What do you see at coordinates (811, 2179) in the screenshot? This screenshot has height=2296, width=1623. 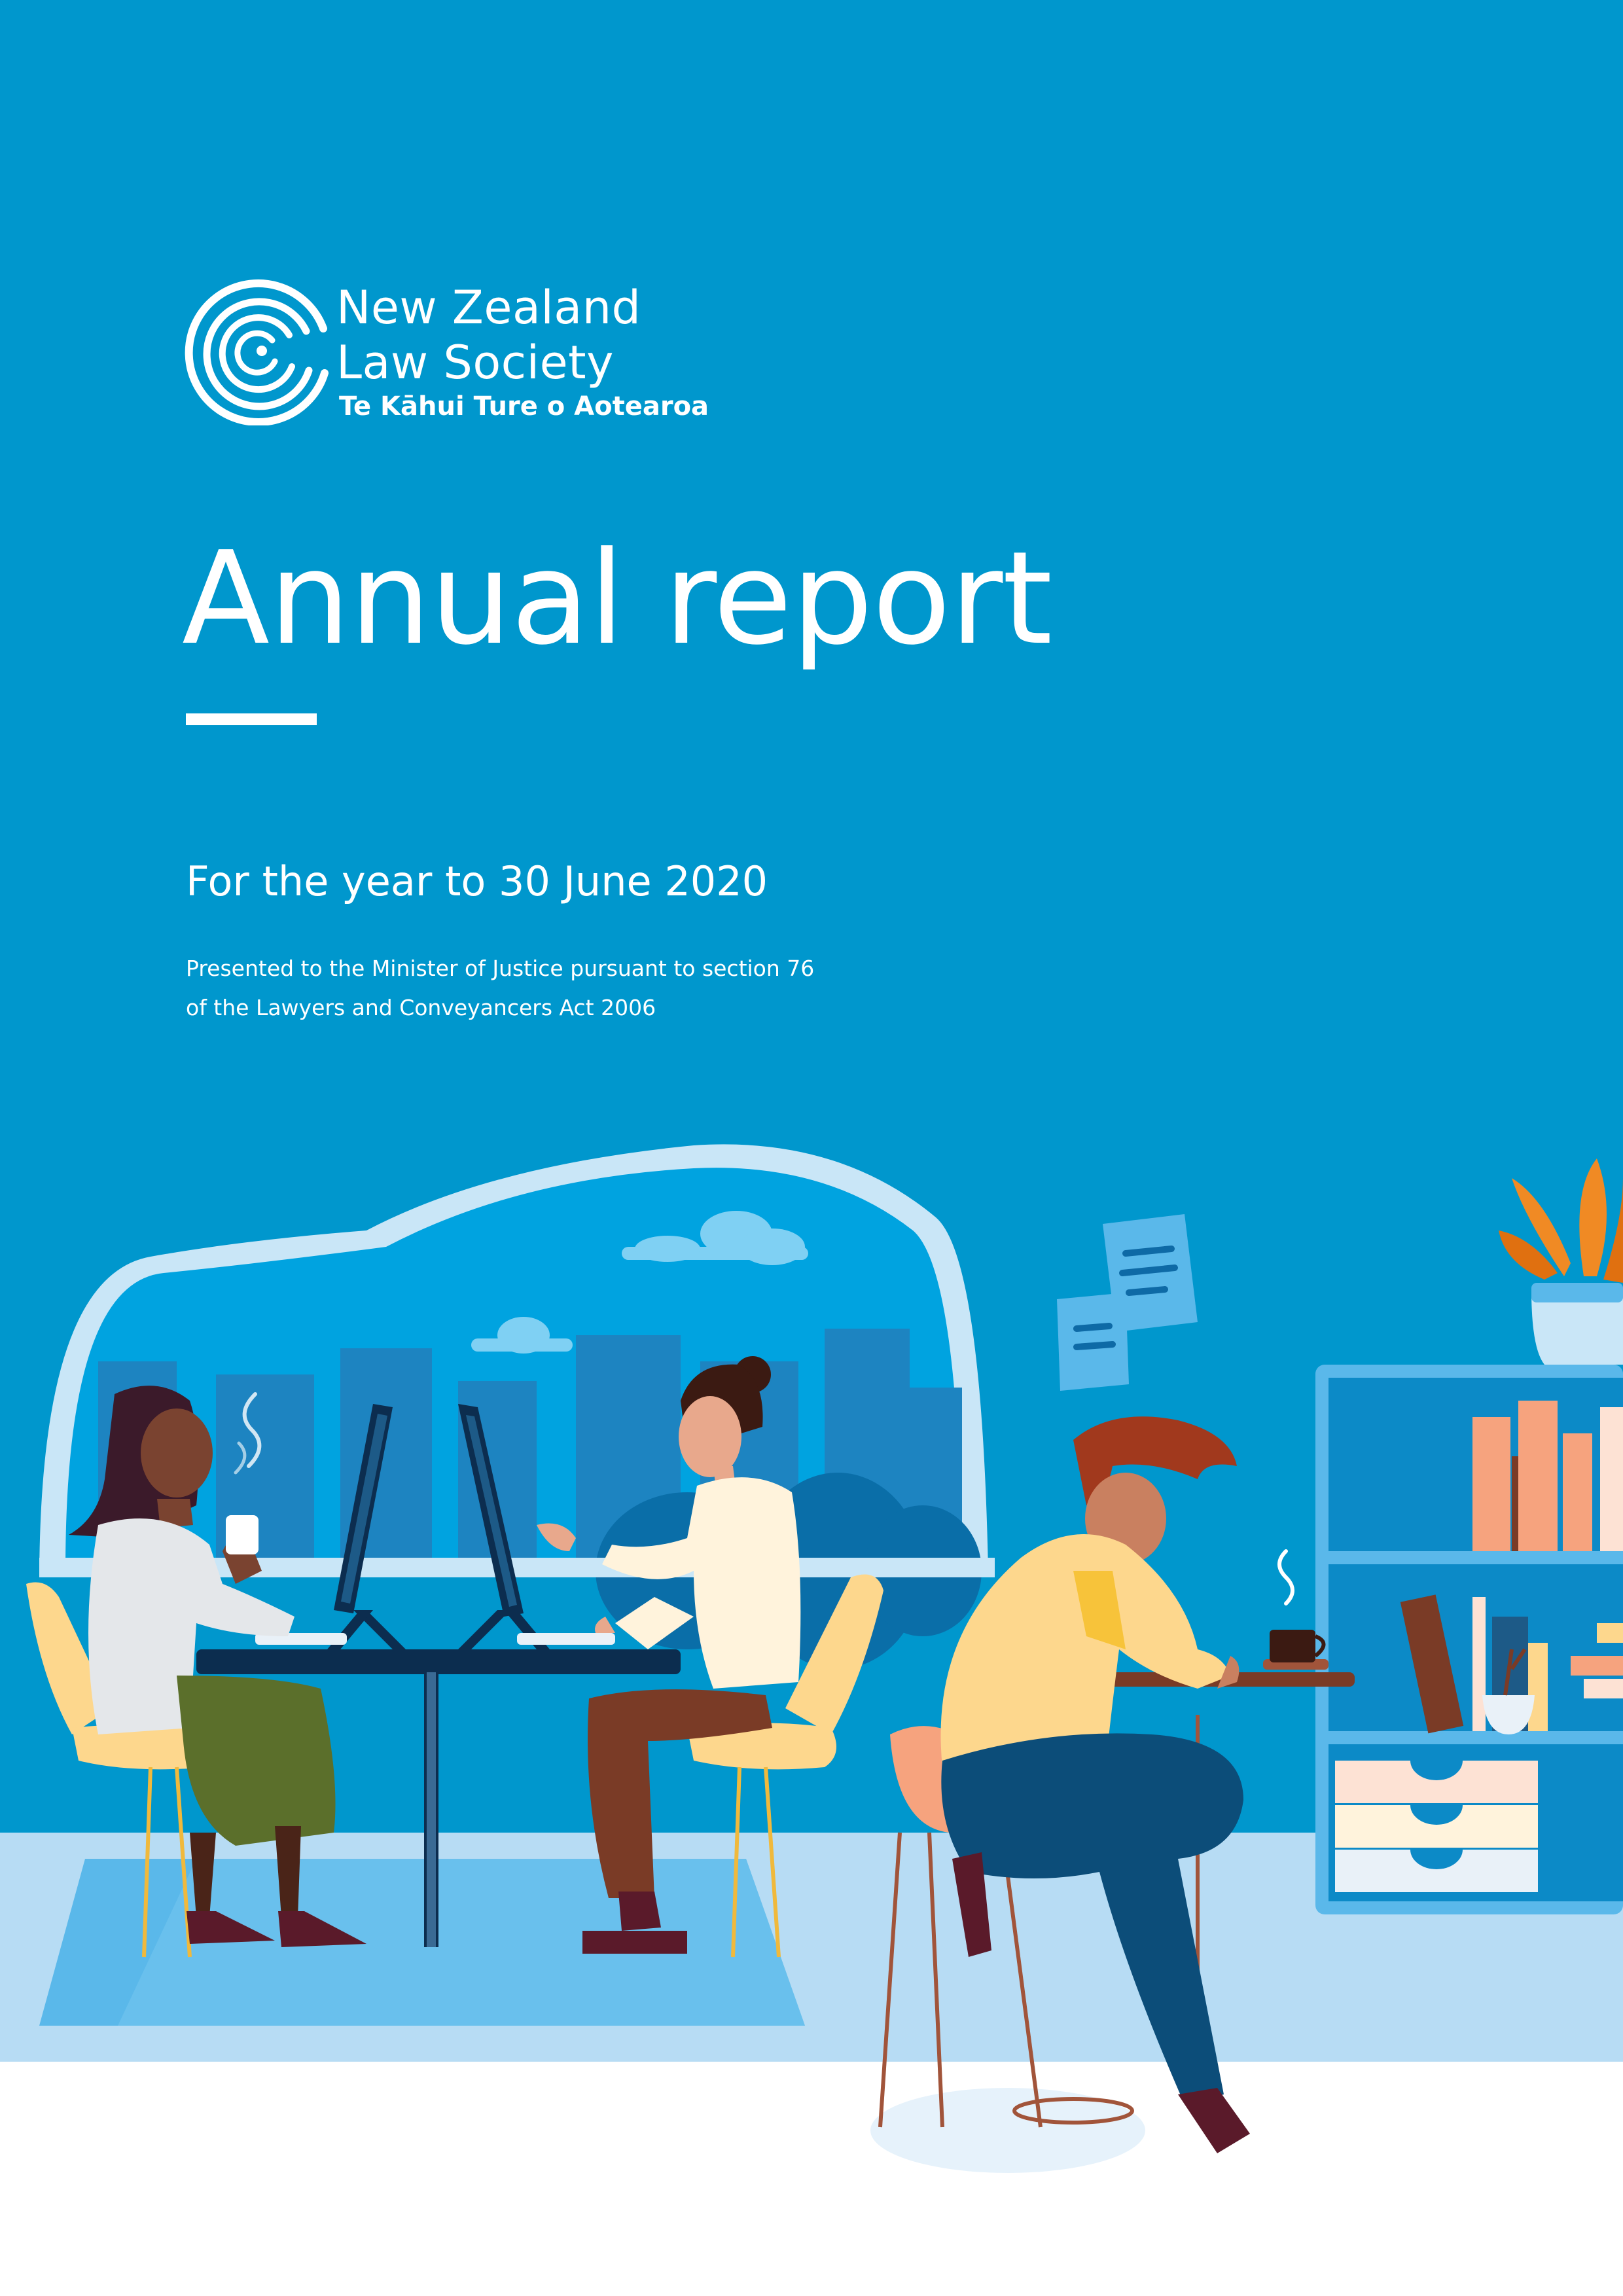 I see `white-ground` at bounding box center [811, 2179].